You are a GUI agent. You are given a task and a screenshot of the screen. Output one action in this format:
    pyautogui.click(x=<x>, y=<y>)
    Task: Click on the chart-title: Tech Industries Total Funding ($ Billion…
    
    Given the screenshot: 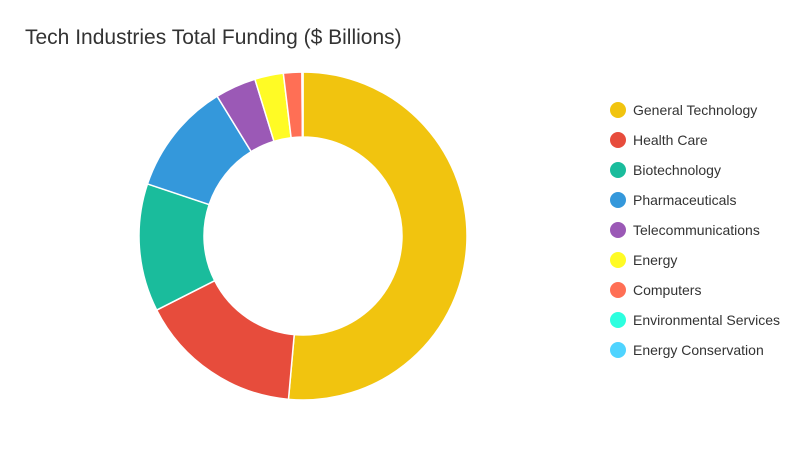 What is the action you would take?
    pyautogui.click(x=213, y=37)
    